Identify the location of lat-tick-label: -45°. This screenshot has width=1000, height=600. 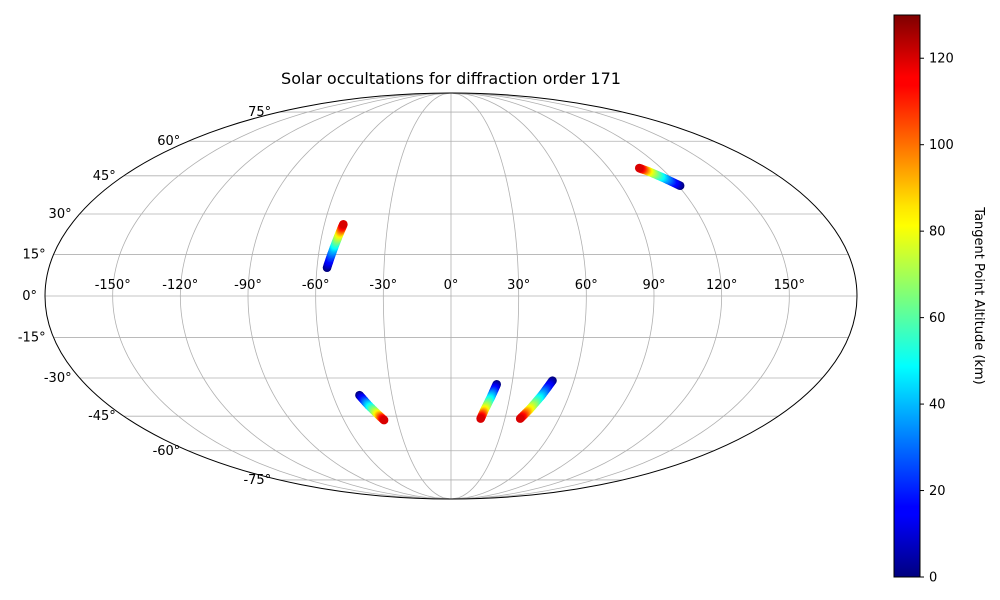
(102, 416).